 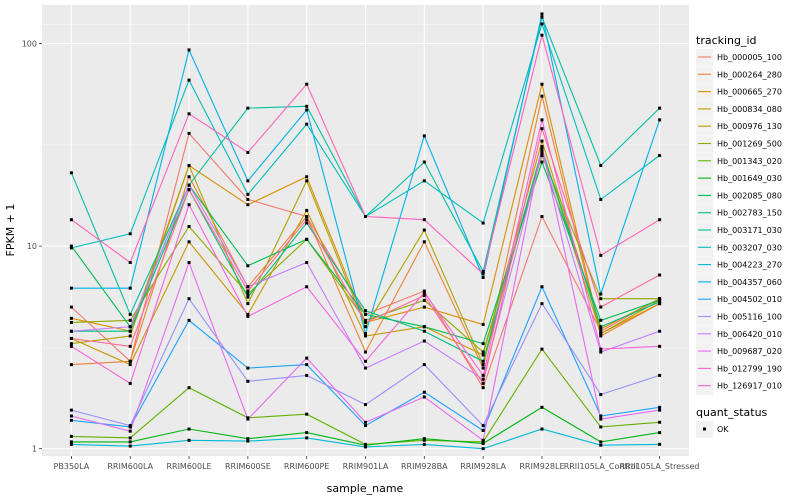 I want to click on y-tick-label: 10, so click(x=32, y=246).